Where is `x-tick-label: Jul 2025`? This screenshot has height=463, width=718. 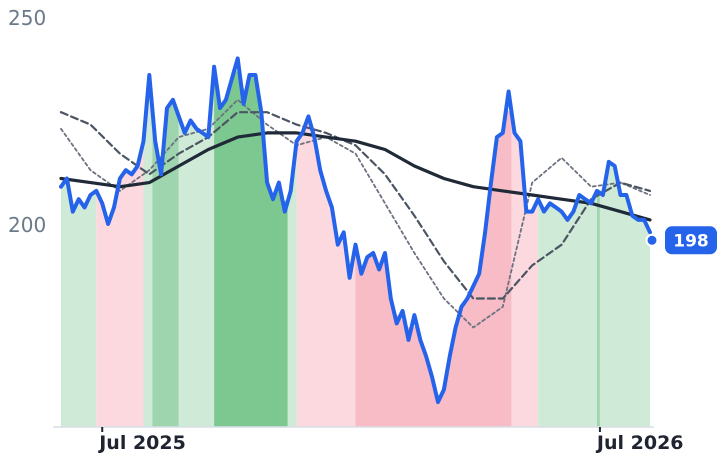
x-tick-label: Jul 2025 is located at coordinates (141, 443).